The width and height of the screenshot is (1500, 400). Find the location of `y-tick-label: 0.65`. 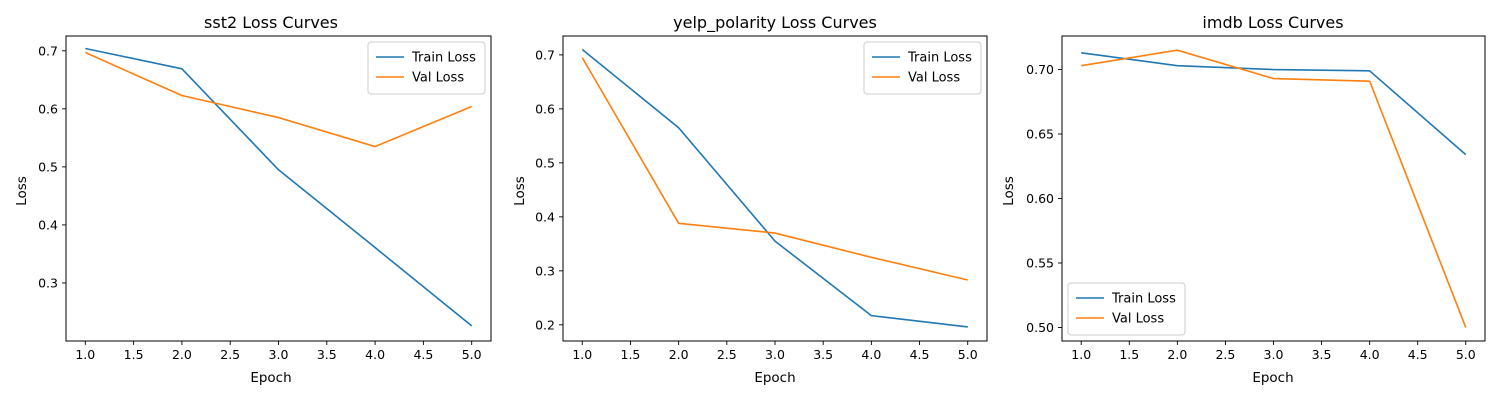

y-tick-label: 0.65 is located at coordinates (1040, 134).